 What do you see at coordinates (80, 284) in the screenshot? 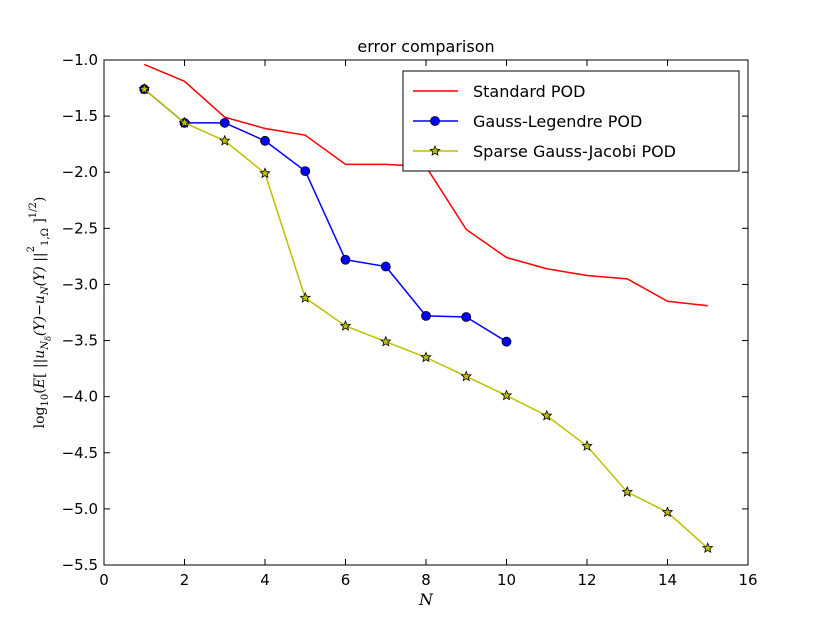
I see `y-tick-label: −3.0` at bounding box center [80, 284].